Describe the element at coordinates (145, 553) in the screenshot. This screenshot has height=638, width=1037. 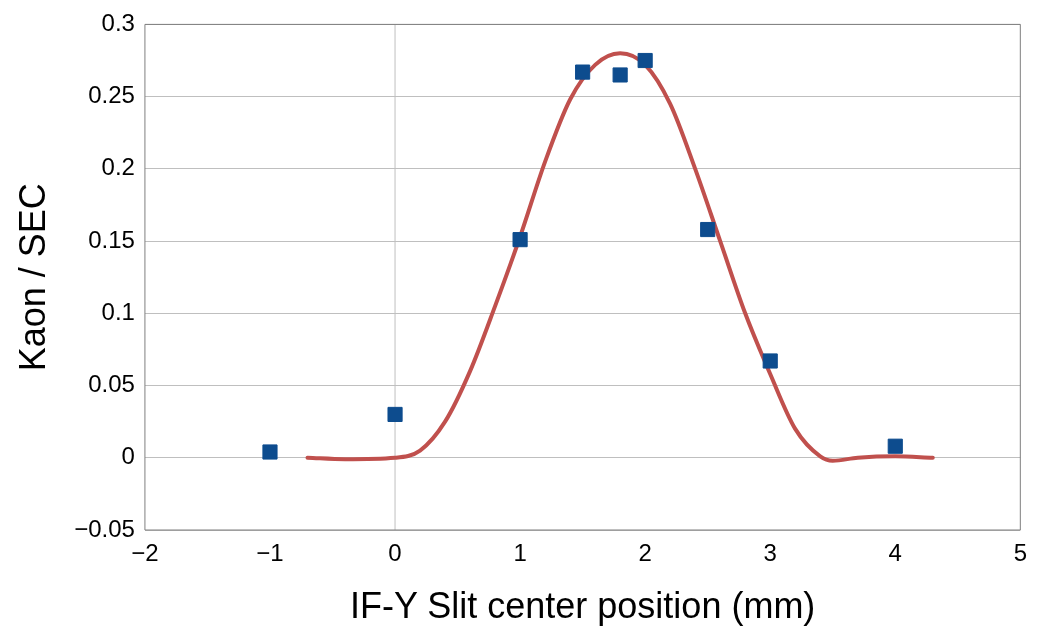
I see `x-tick-label: −2` at that location.